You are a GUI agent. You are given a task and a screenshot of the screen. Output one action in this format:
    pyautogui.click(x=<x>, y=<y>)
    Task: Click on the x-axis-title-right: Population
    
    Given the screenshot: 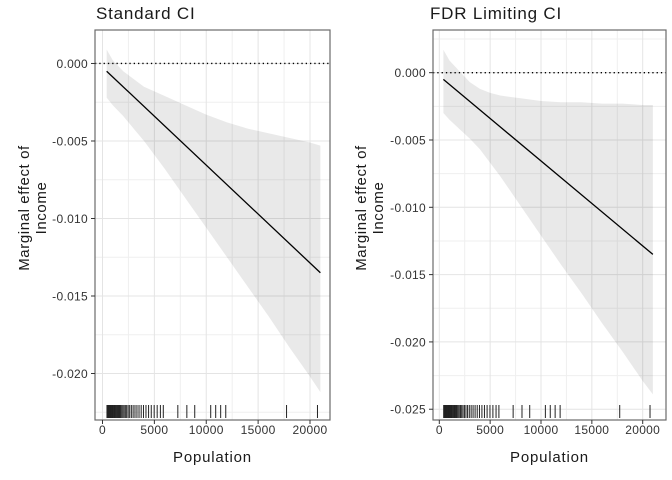 What is the action you would take?
    pyautogui.click(x=549, y=457)
    